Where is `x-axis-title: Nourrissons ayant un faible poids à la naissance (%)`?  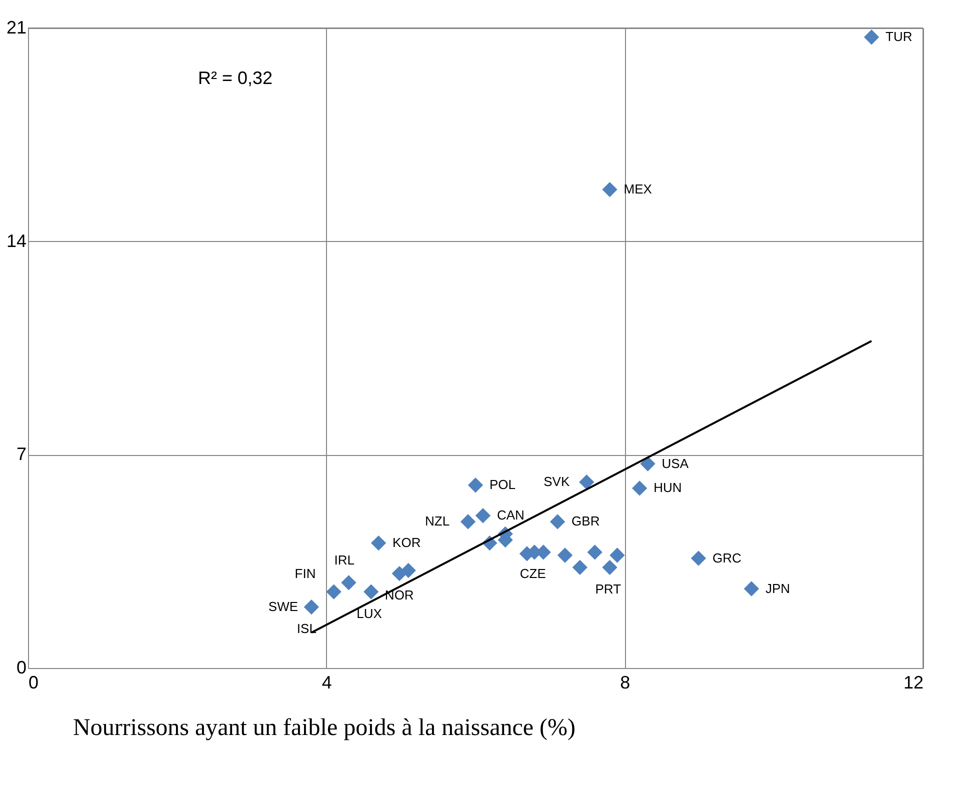
x-axis-title: Nourrissons ayant un faible poids à la naissance (%) is located at coordinates (324, 728).